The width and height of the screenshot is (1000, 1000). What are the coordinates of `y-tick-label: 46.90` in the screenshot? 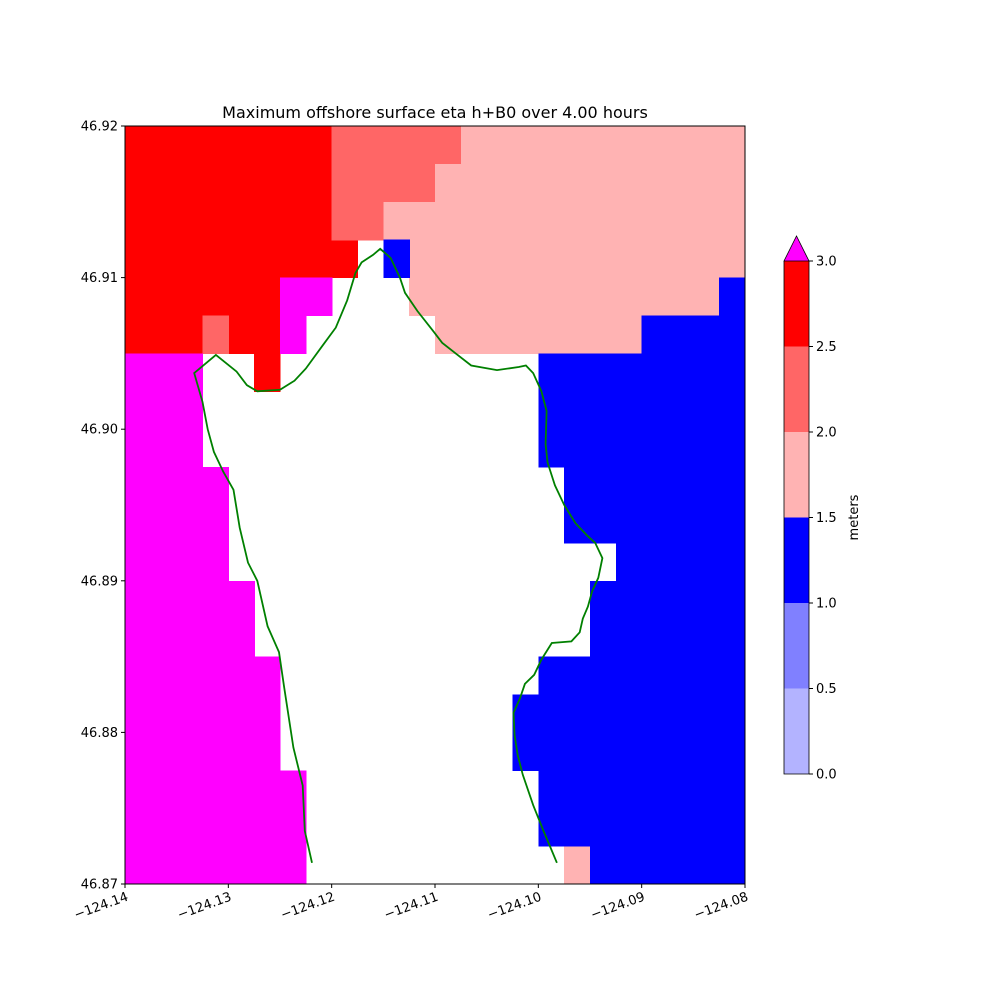 It's located at (99, 430).